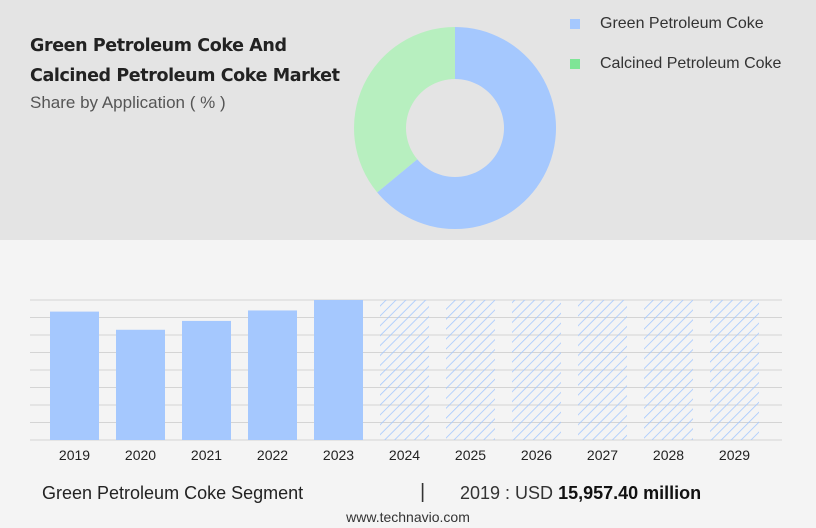 The height and width of the screenshot is (528, 816). I want to click on footer-year-label: 2019 : USD, so click(507, 493).